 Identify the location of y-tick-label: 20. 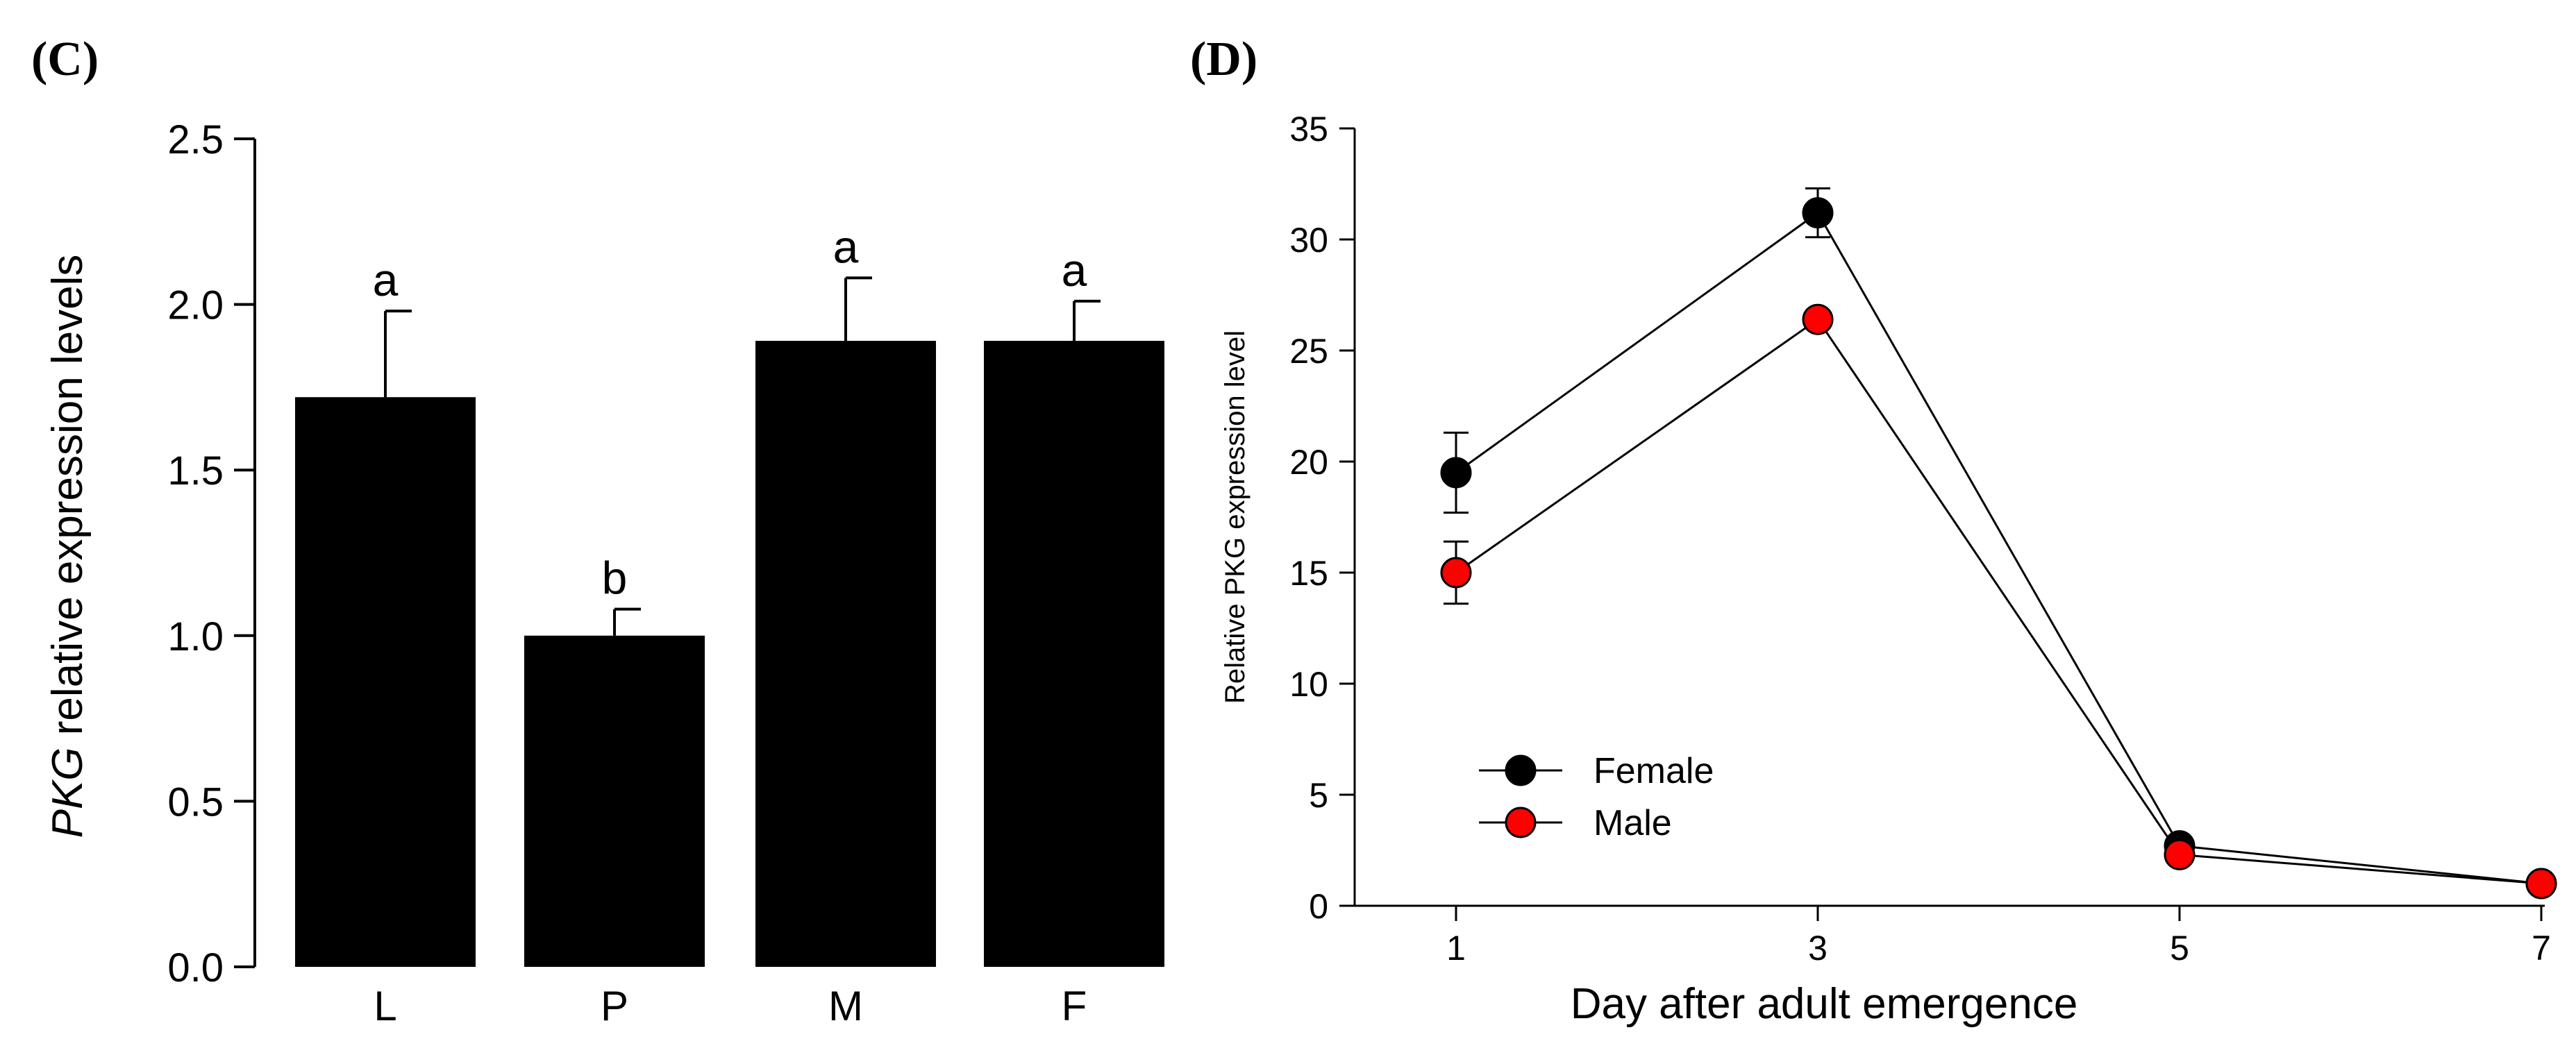
(1308, 462).